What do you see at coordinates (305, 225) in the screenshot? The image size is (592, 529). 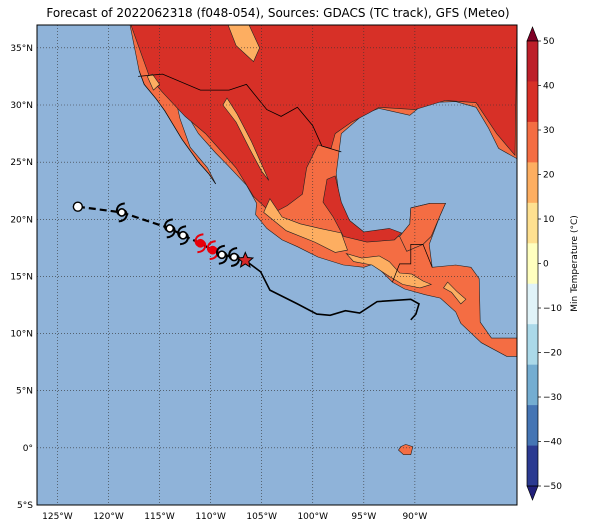 I see `highland-cool-band` at bounding box center [305, 225].